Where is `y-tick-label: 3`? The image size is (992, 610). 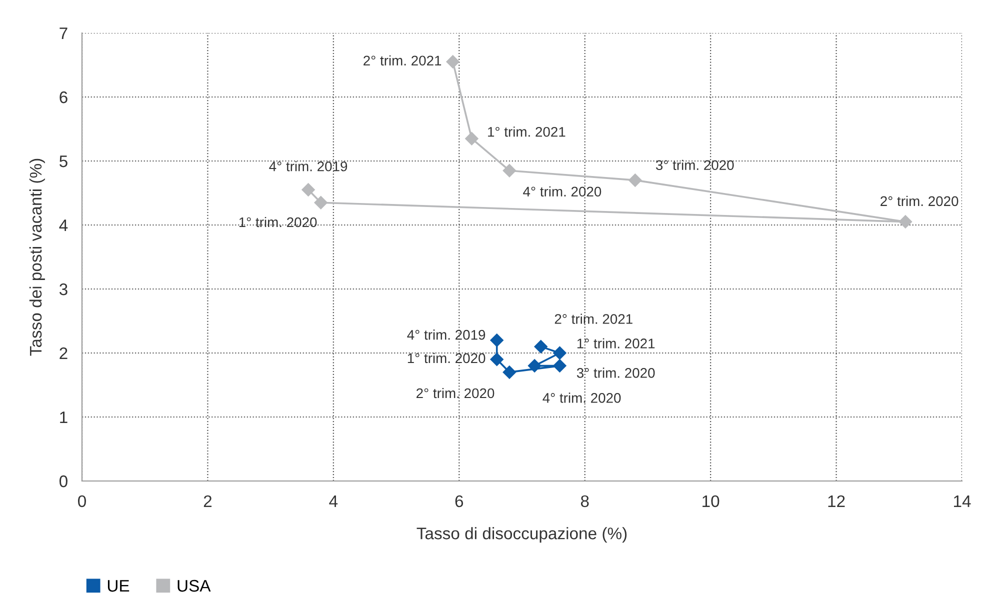
y-tick-label: 3 is located at coordinates (63, 289).